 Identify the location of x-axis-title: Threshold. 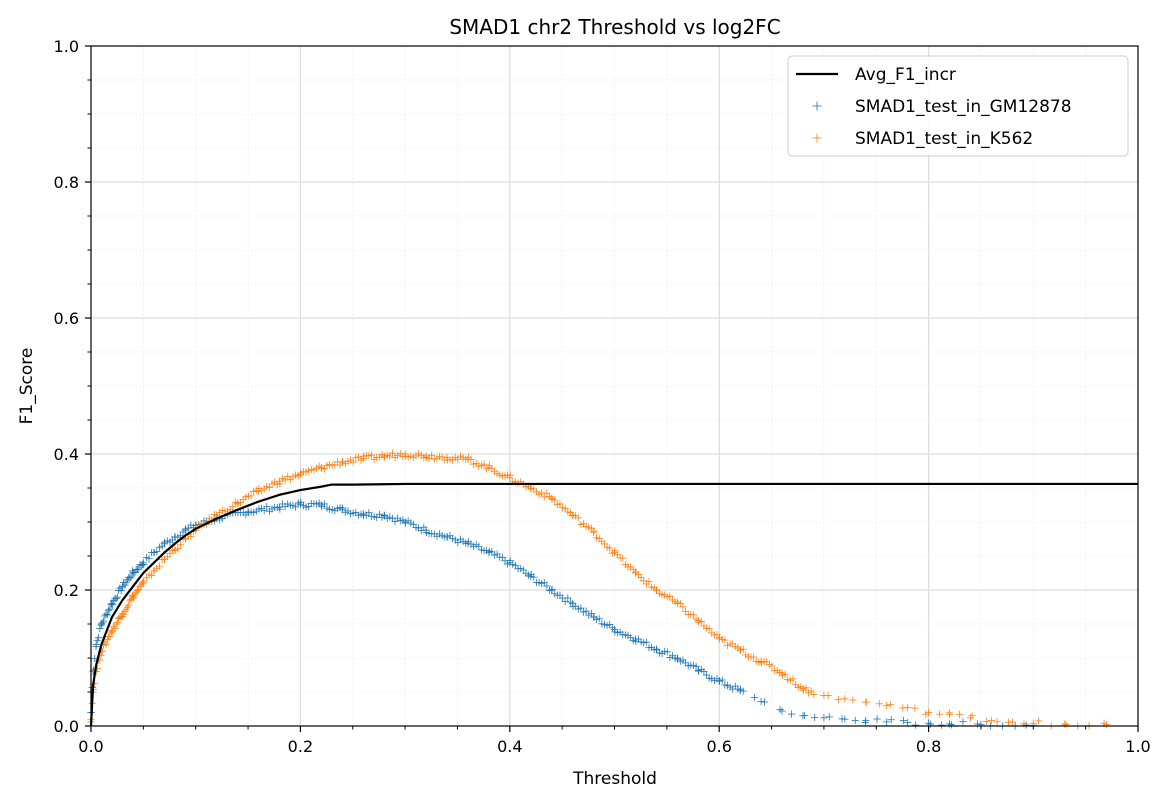
(614, 779).